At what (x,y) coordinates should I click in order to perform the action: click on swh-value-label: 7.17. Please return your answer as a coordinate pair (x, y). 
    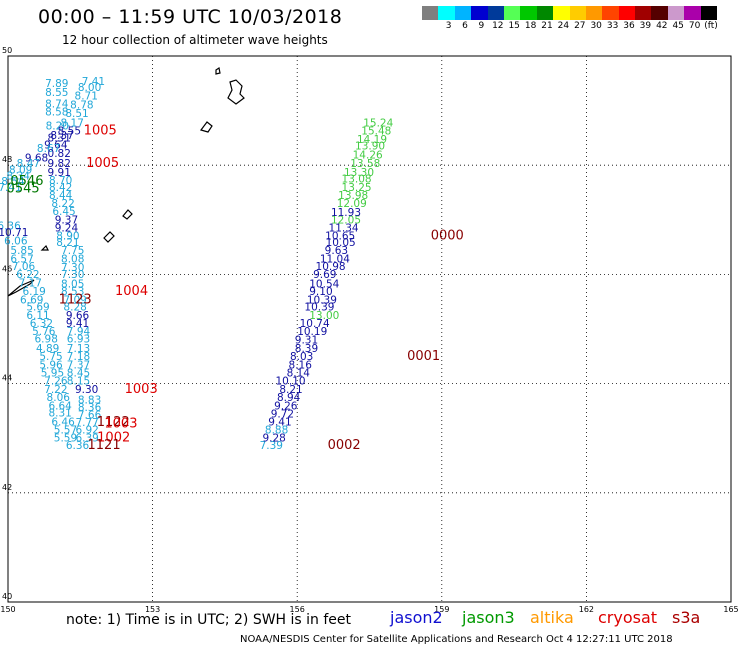
    Looking at the image, I should click on (30, 283).